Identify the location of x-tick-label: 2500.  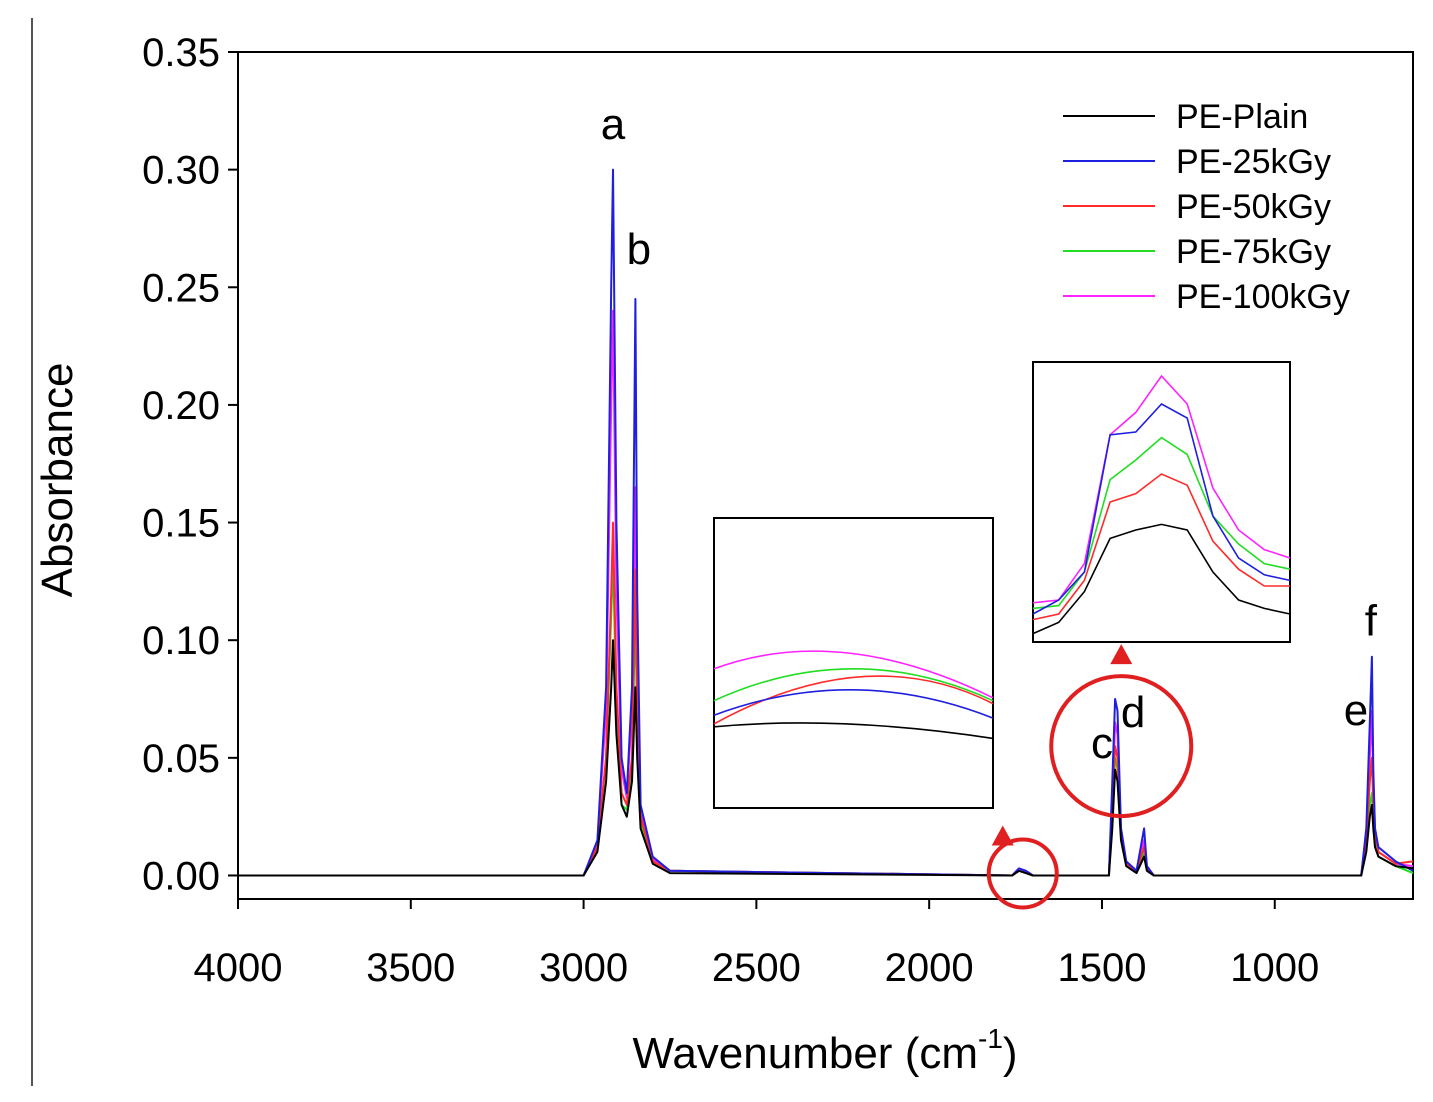
(756, 968).